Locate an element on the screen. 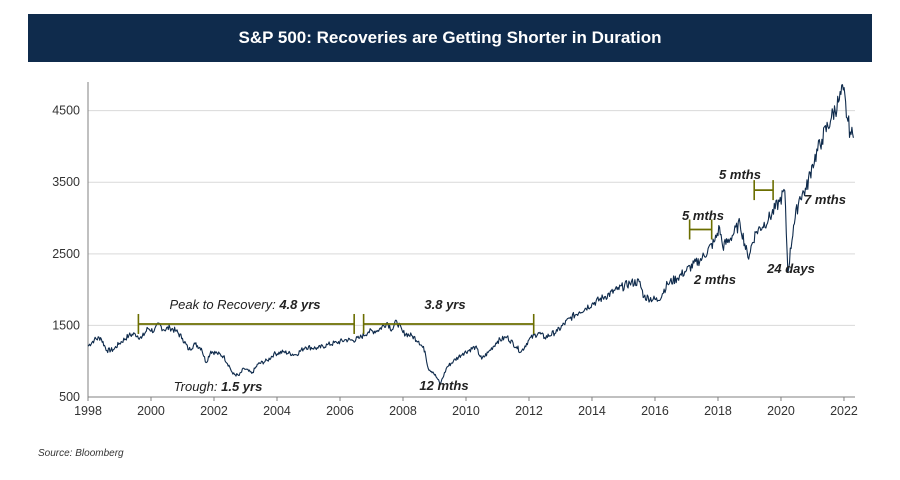 This screenshot has height=480, width=900. x-tick-label: 2010 is located at coordinates (466, 411).